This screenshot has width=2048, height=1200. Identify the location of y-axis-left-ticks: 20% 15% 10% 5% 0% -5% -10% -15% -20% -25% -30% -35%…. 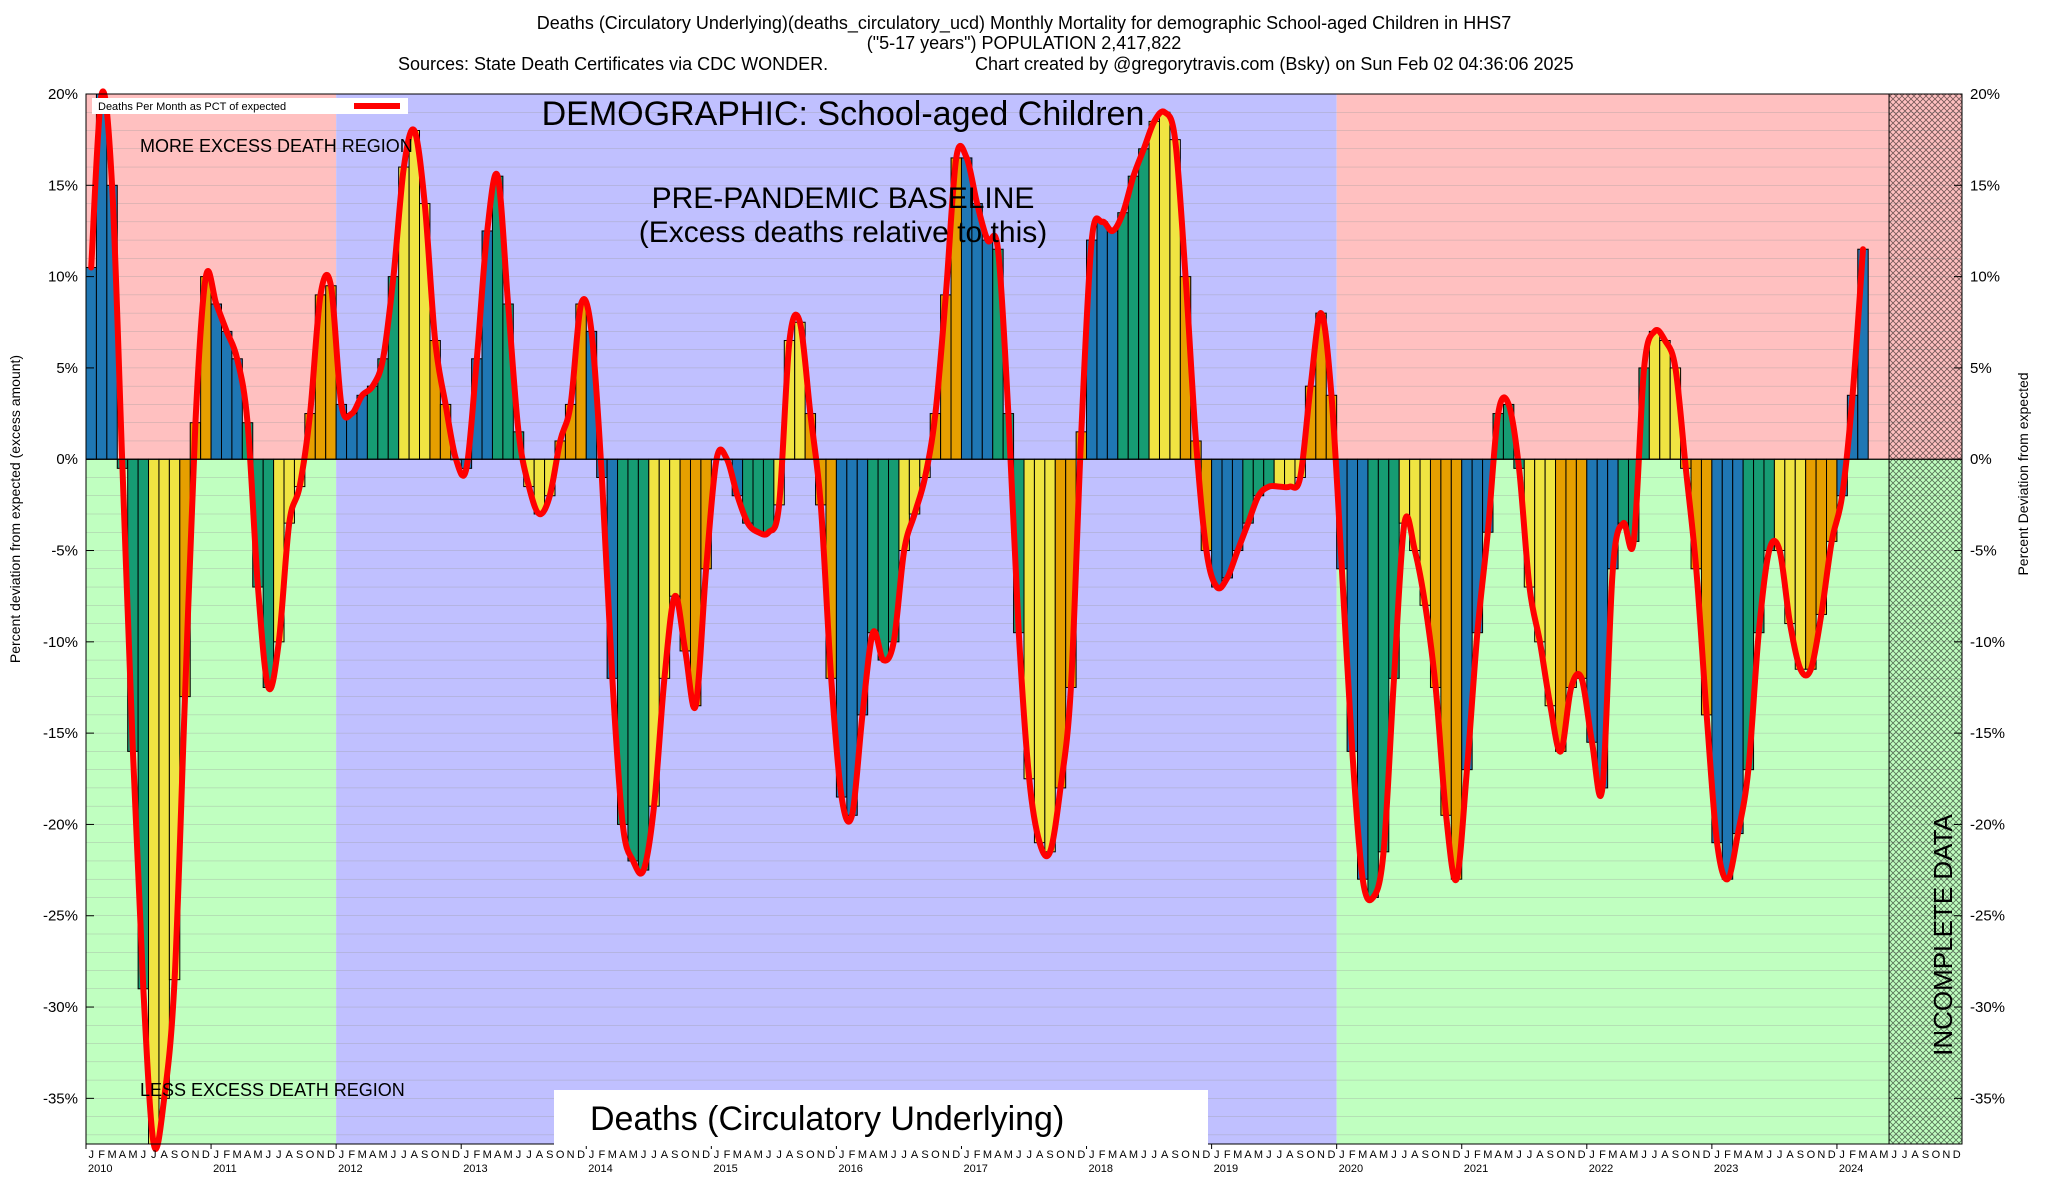
(50, 596).